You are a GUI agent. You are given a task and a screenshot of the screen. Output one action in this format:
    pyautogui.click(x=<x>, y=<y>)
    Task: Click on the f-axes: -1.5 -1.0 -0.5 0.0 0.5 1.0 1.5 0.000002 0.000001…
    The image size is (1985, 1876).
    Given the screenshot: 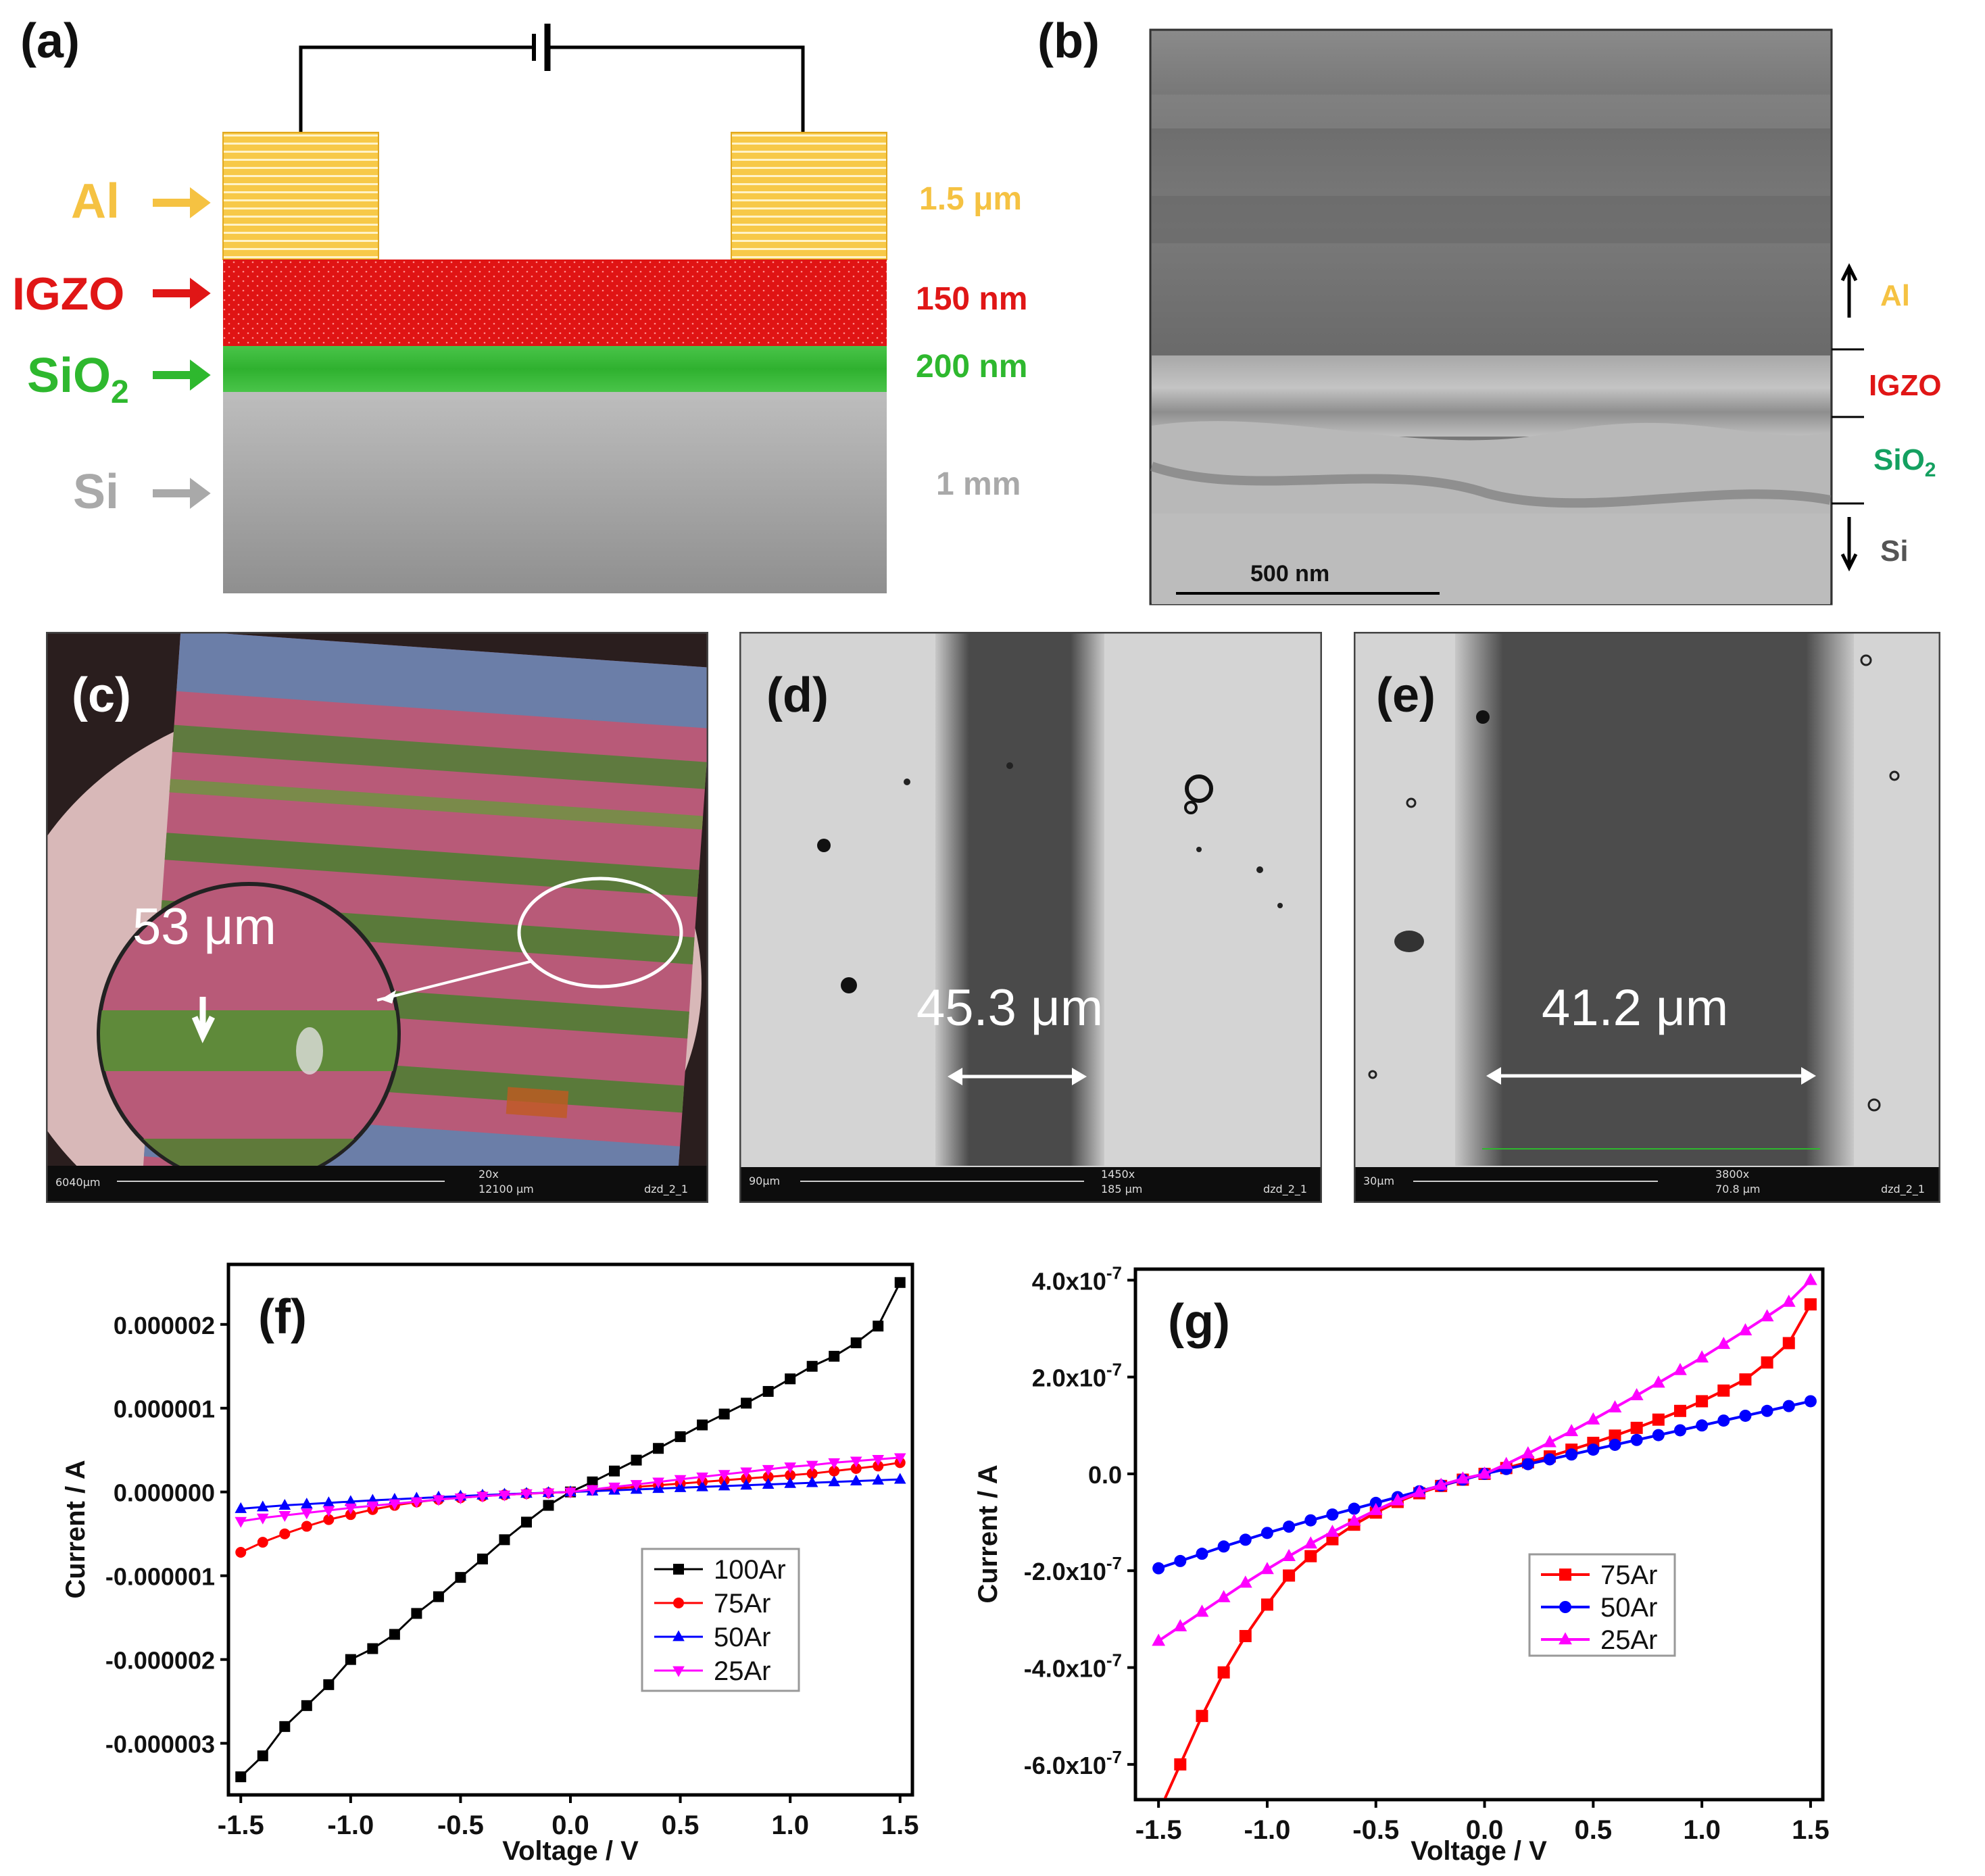 What is the action you would take?
    pyautogui.click(x=512, y=1576)
    